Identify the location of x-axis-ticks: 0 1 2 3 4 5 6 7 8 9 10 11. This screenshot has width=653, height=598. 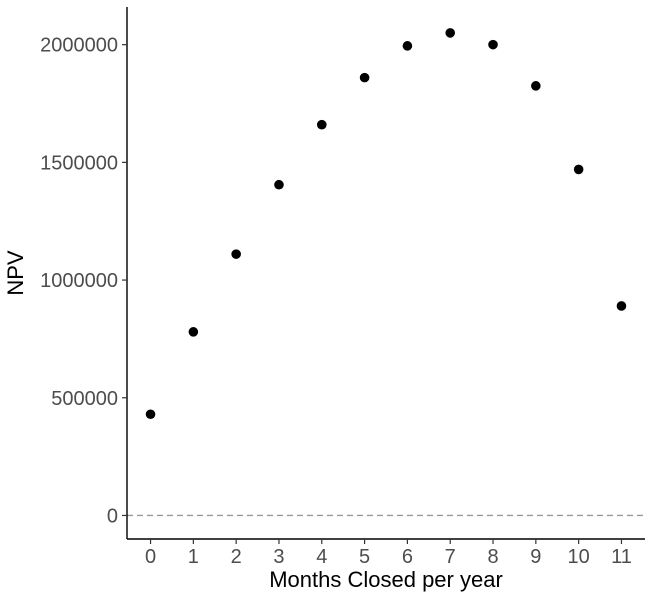
(388, 553).